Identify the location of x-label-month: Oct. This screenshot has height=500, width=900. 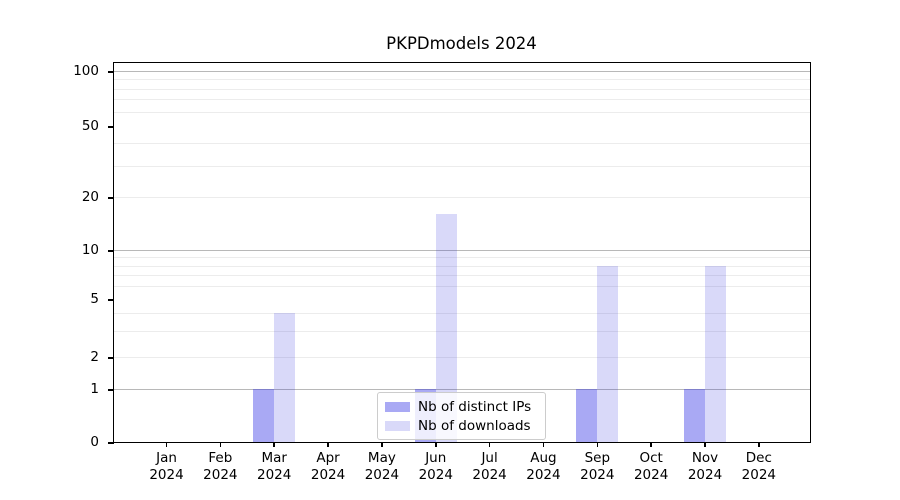
(651, 458).